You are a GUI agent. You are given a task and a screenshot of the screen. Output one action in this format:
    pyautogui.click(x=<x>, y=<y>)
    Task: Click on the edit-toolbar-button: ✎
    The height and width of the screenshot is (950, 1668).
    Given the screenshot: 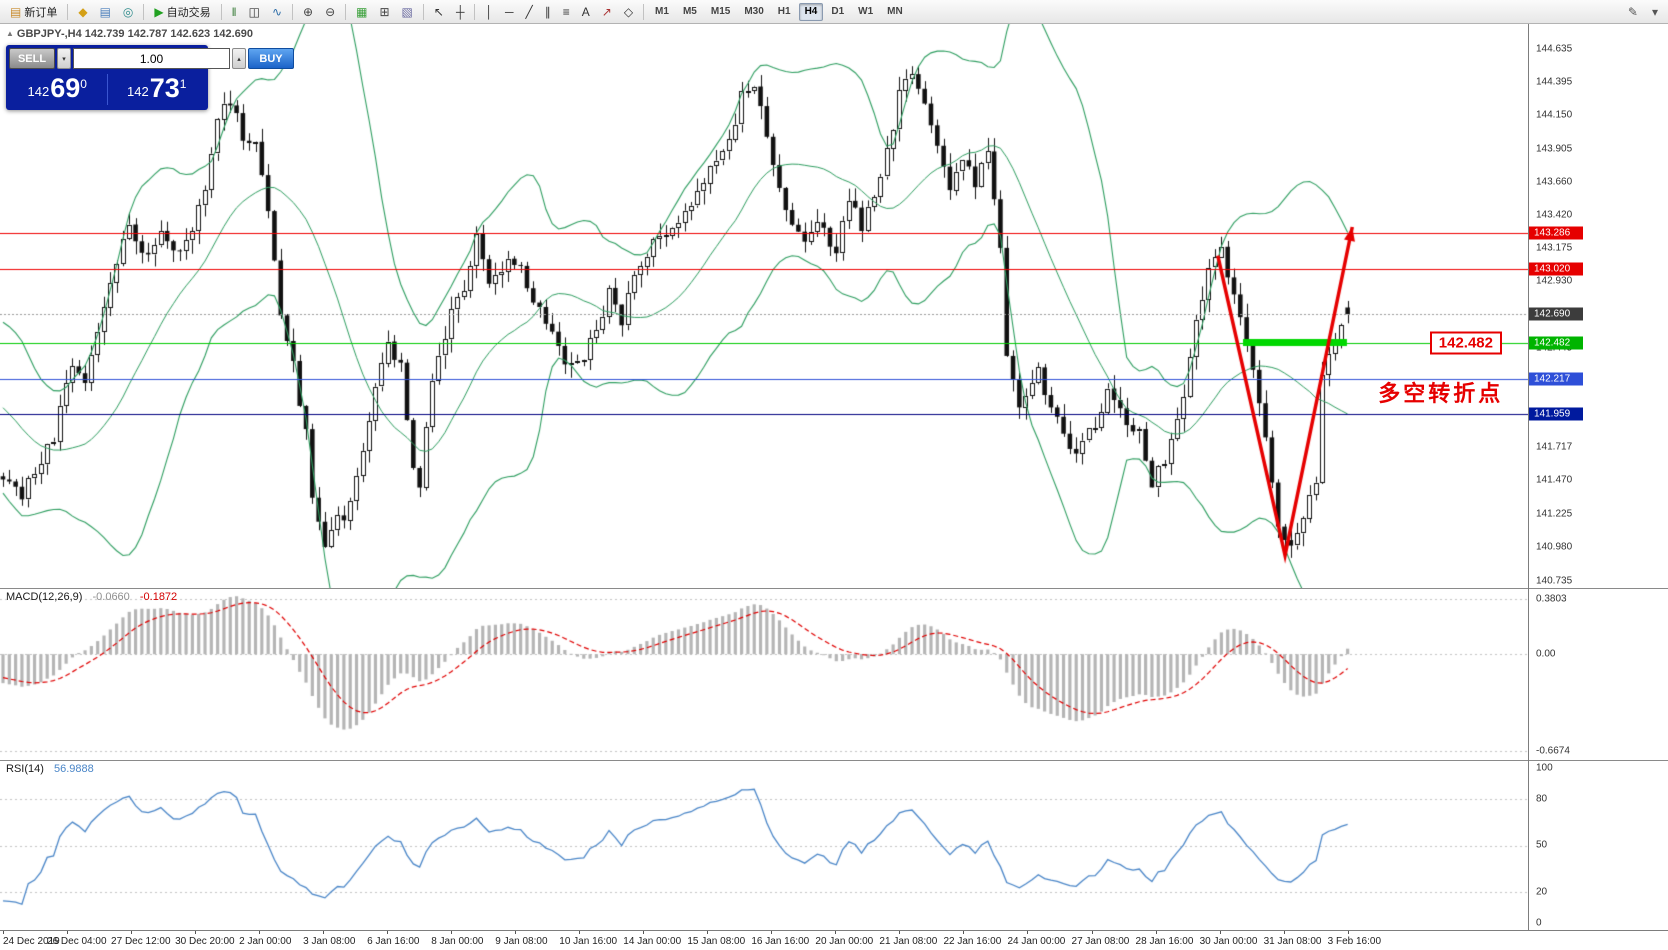 What is the action you would take?
    pyautogui.click(x=1633, y=12)
    